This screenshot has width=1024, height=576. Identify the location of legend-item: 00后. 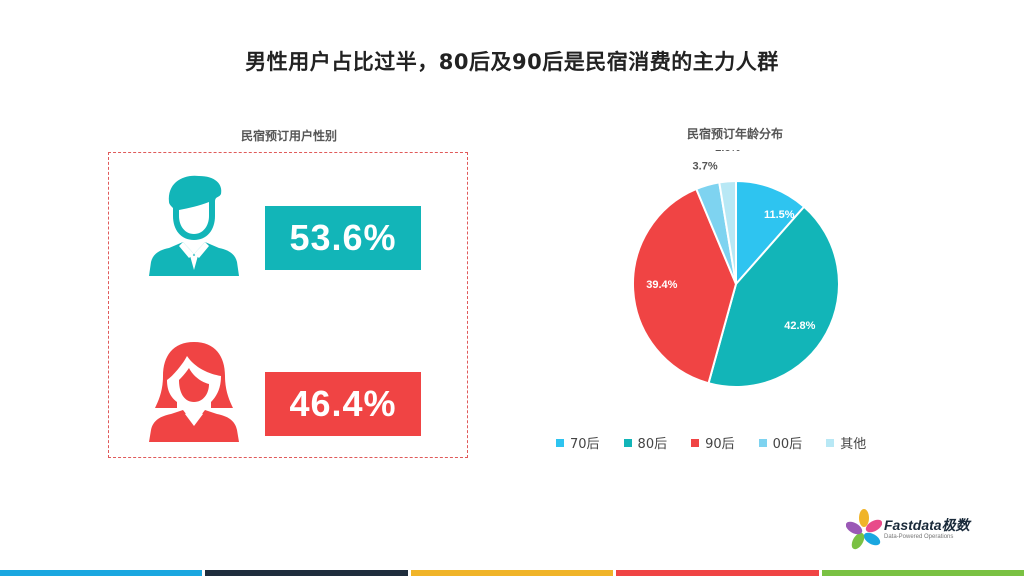
(780, 442).